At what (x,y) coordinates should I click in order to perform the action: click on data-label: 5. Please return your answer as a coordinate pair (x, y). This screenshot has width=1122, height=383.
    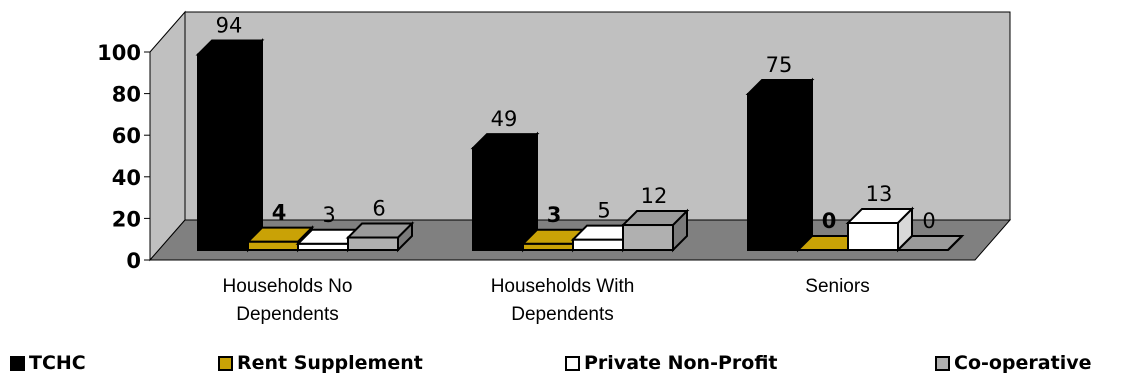
    Looking at the image, I should click on (603, 211).